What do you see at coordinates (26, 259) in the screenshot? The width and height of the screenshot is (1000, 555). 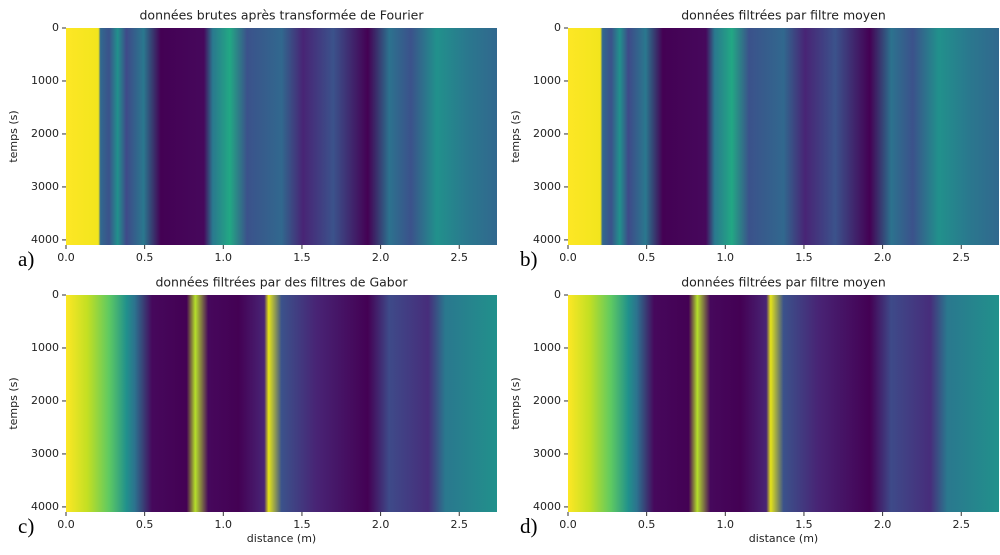 I see `panel-label: a)` at bounding box center [26, 259].